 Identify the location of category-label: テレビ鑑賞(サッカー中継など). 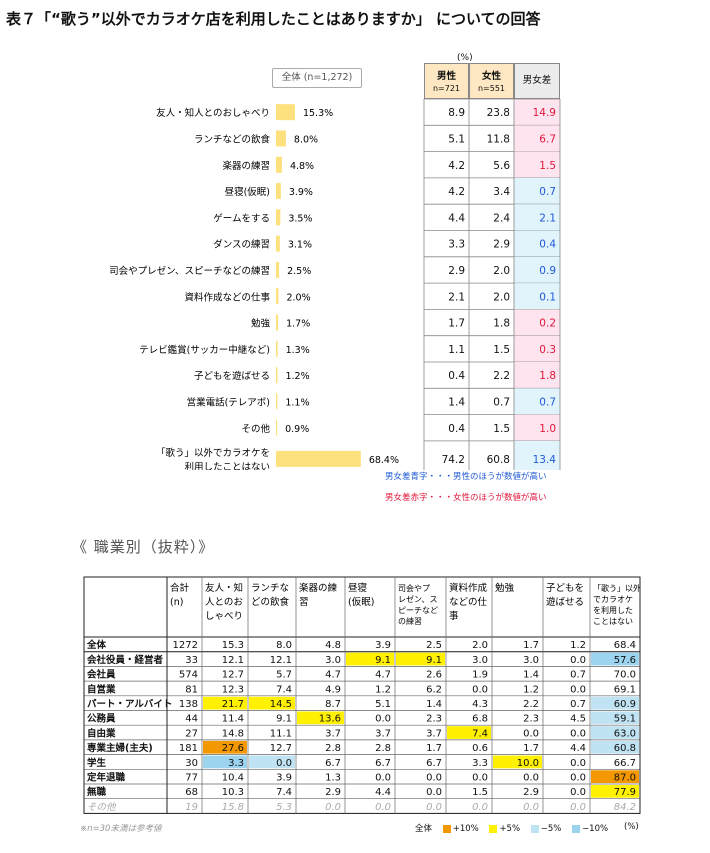
(204, 350).